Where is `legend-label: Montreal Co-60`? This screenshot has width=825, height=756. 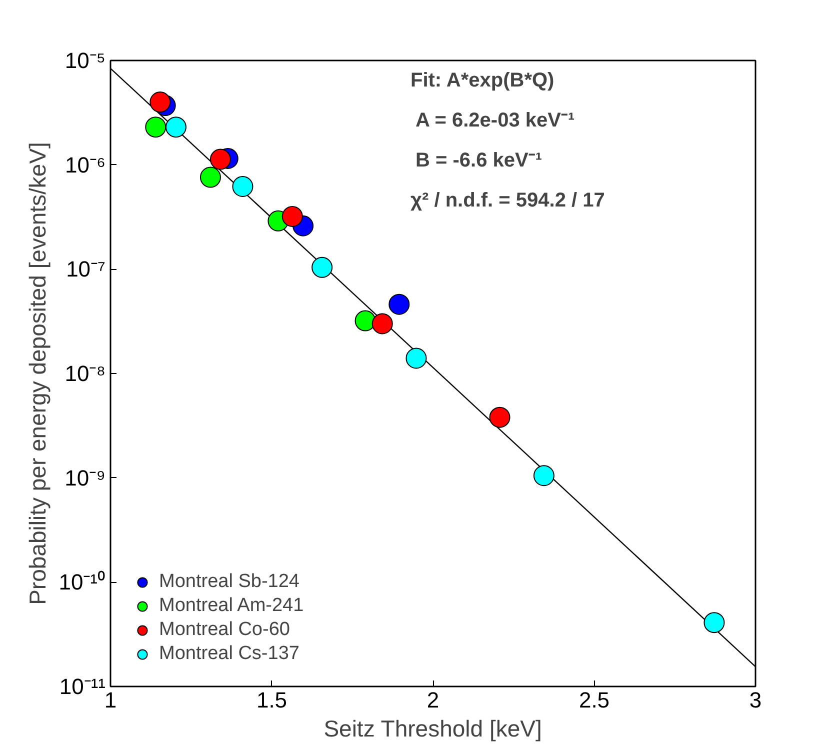 legend-label: Montreal Co-60 is located at coordinates (224, 630).